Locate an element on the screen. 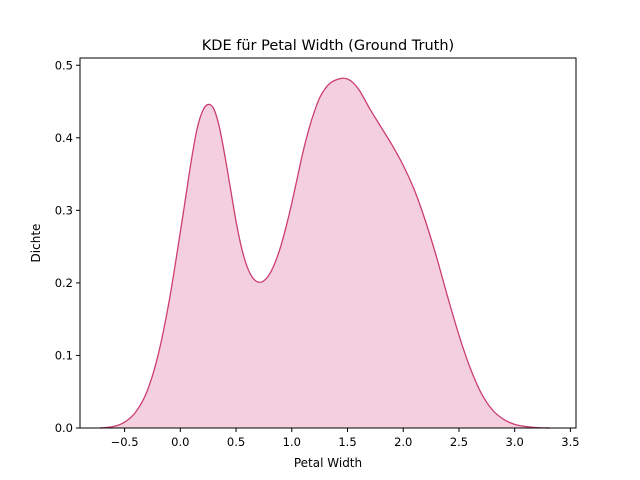 The image size is (640, 480). x-tick-label: 1.5 is located at coordinates (347, 442).